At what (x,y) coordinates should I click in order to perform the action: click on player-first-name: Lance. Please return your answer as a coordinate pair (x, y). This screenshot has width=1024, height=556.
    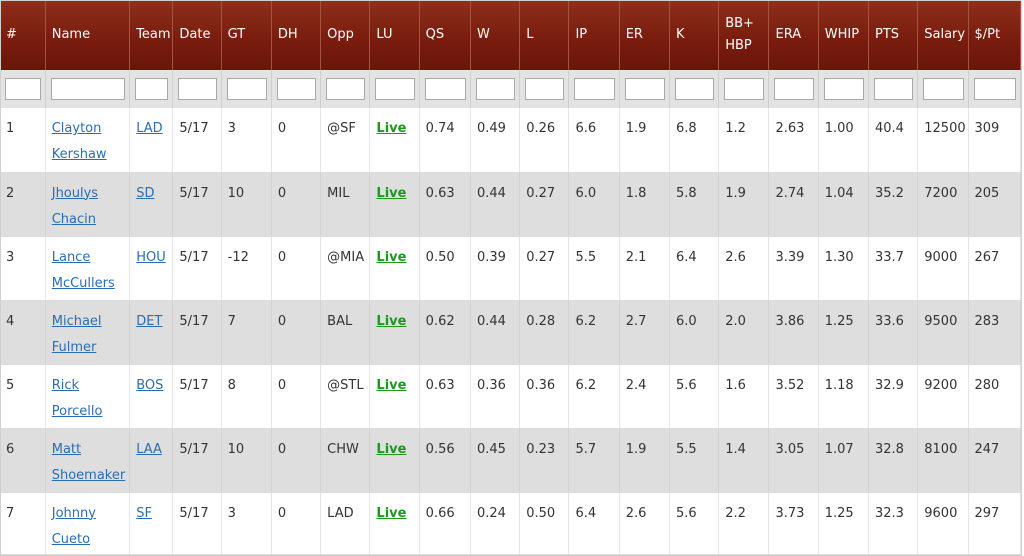
    Looking at the image, I should click on (71, 257).